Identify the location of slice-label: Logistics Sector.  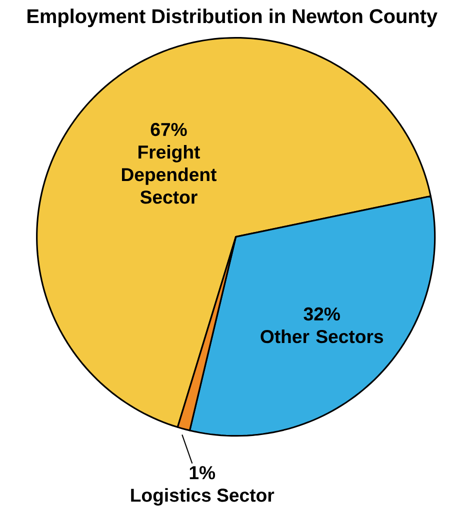
(202, 497).